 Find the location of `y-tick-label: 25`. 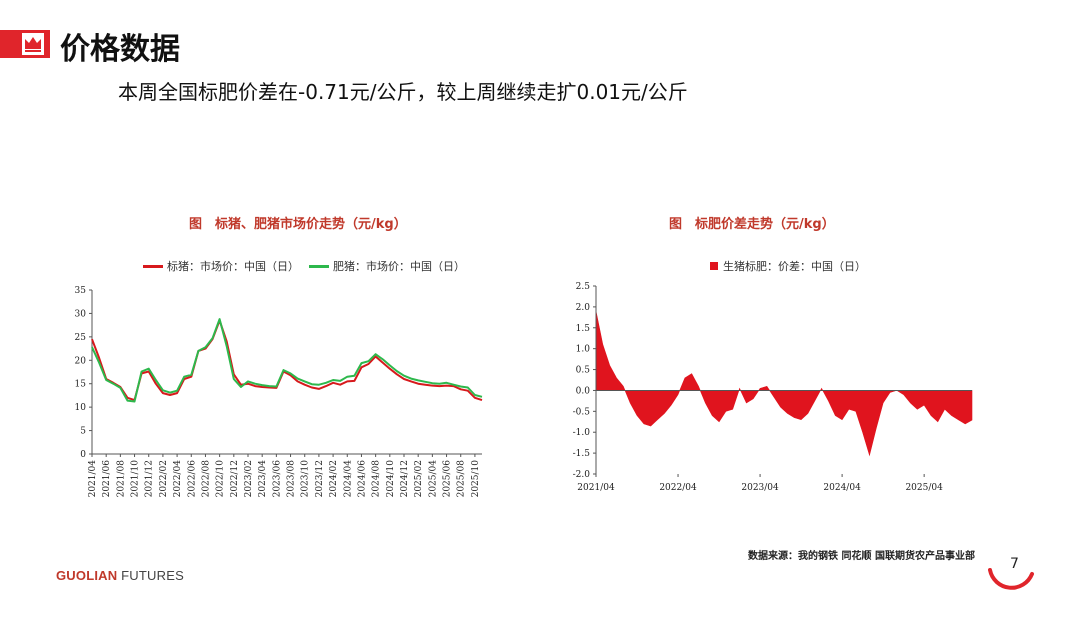

y-tick-label: 25 is located at coordinates (81, 338).